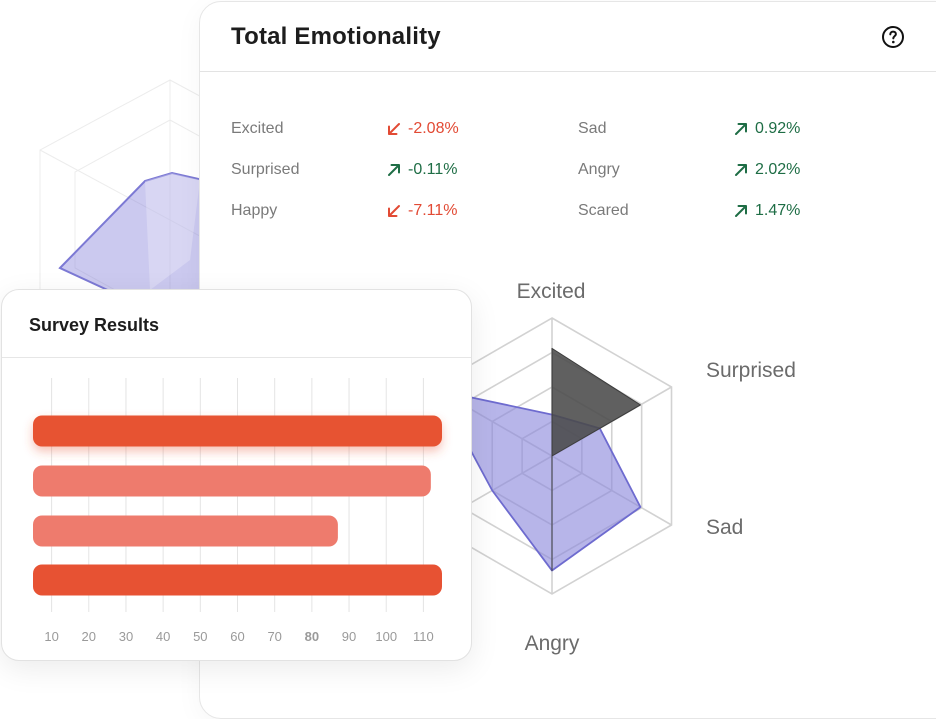 This screenshot has width=936, height=719. I want to click on stat-label: Angry, so click(599, 169).